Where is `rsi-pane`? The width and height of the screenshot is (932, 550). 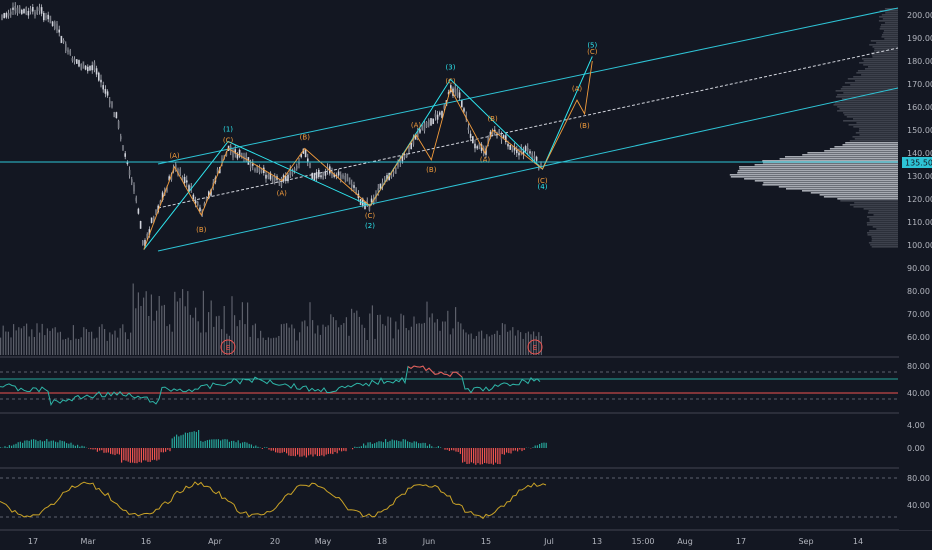 rsi-pane is located at coordinates (449, 386).